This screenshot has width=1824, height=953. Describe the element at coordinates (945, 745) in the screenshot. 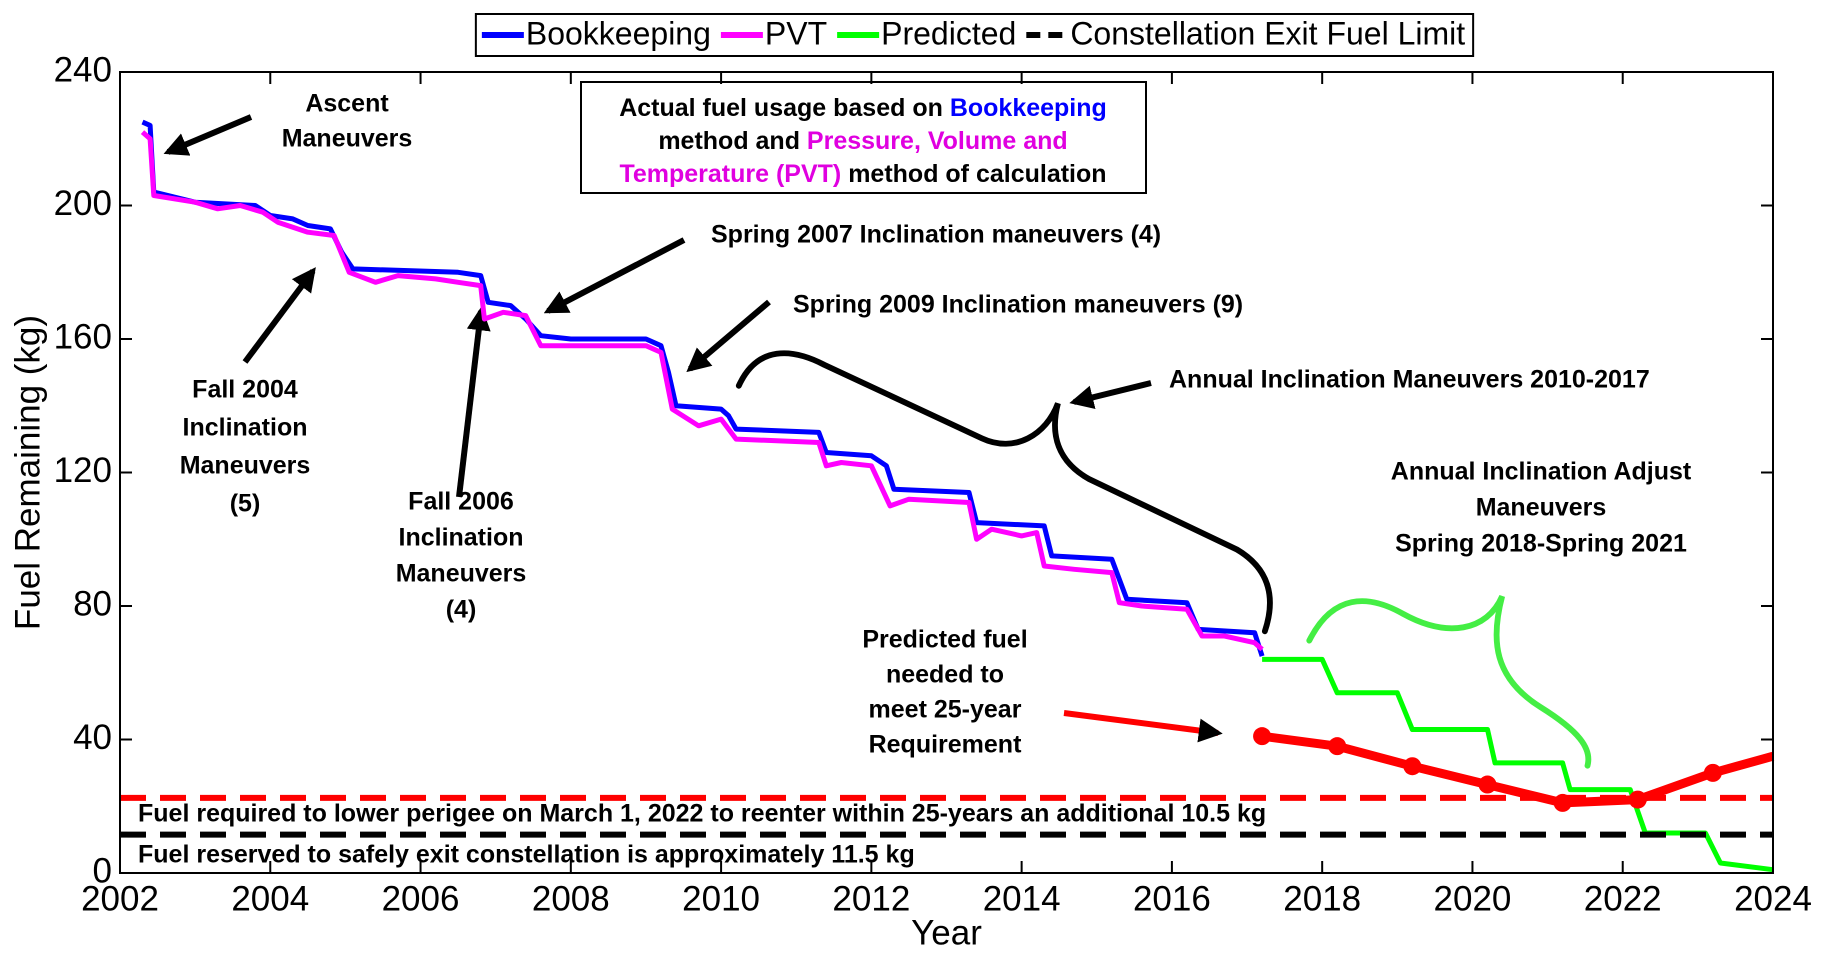

I see `annotation: Requirement` at that location.